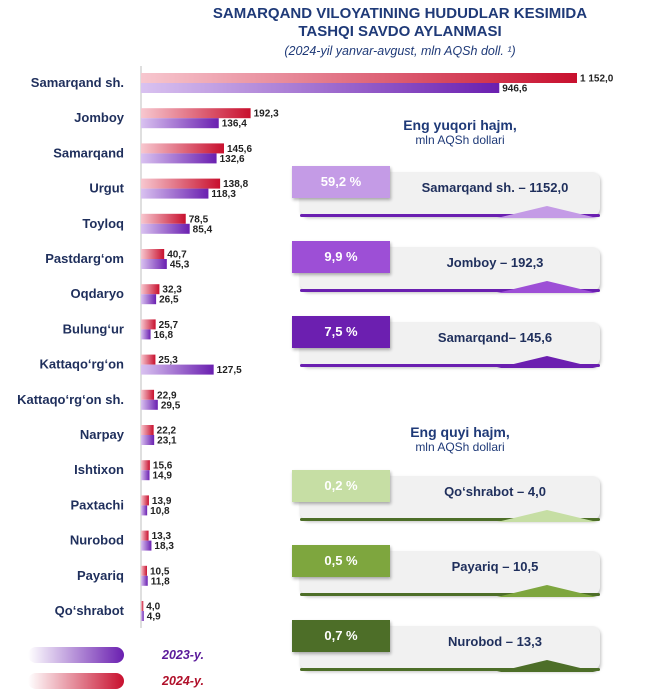 Image resolution: width=647 pixels, height=698 pixels. Describe the element at coordinates (97, 504) in the screenshot. I see `category-label: Paxtachi` at that location.